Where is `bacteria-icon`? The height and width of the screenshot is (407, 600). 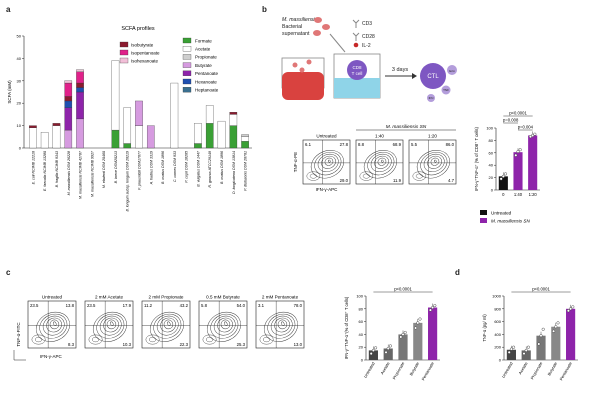 bacteria-icon is located at coordinates (321, 26).